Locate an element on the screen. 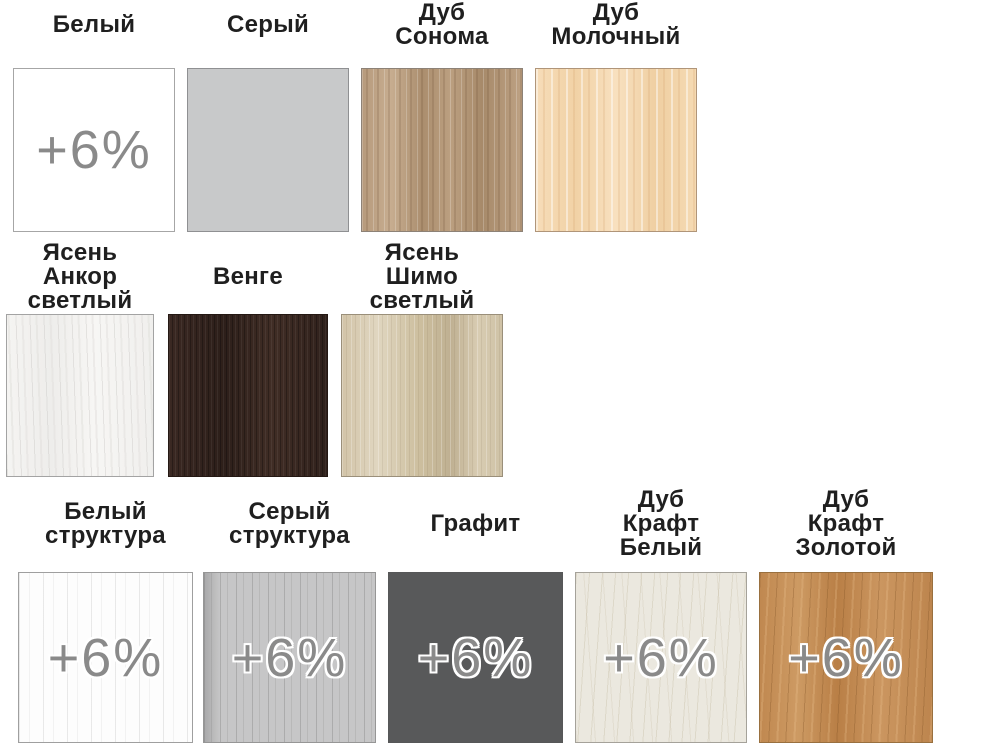 This screenshot has width=1000, height=750. option-oak-sonoma: Дуб Сонома is located at coordinates (442, 116).